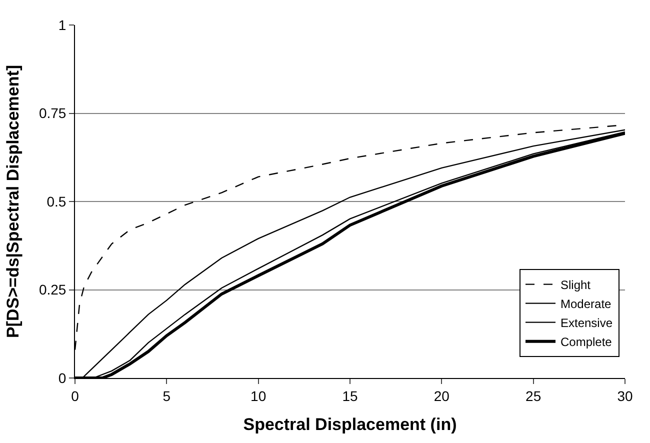 This screenshot has height=443, width=650. I want to click on y-tick-label: 0.25, so click(52, 290).